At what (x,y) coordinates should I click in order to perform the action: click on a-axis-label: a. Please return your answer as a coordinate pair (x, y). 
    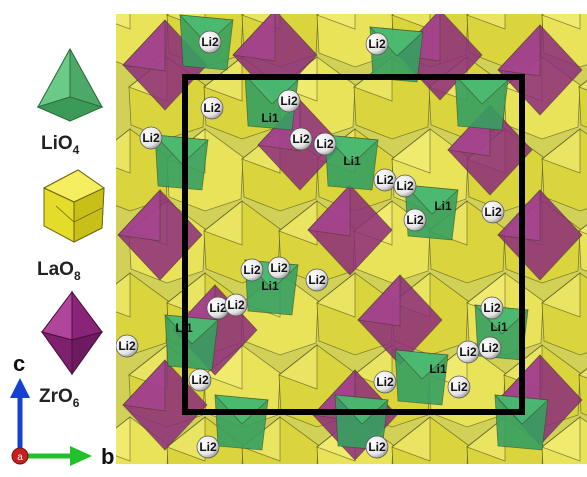
    Looking at the image, I should click on (20, 457).